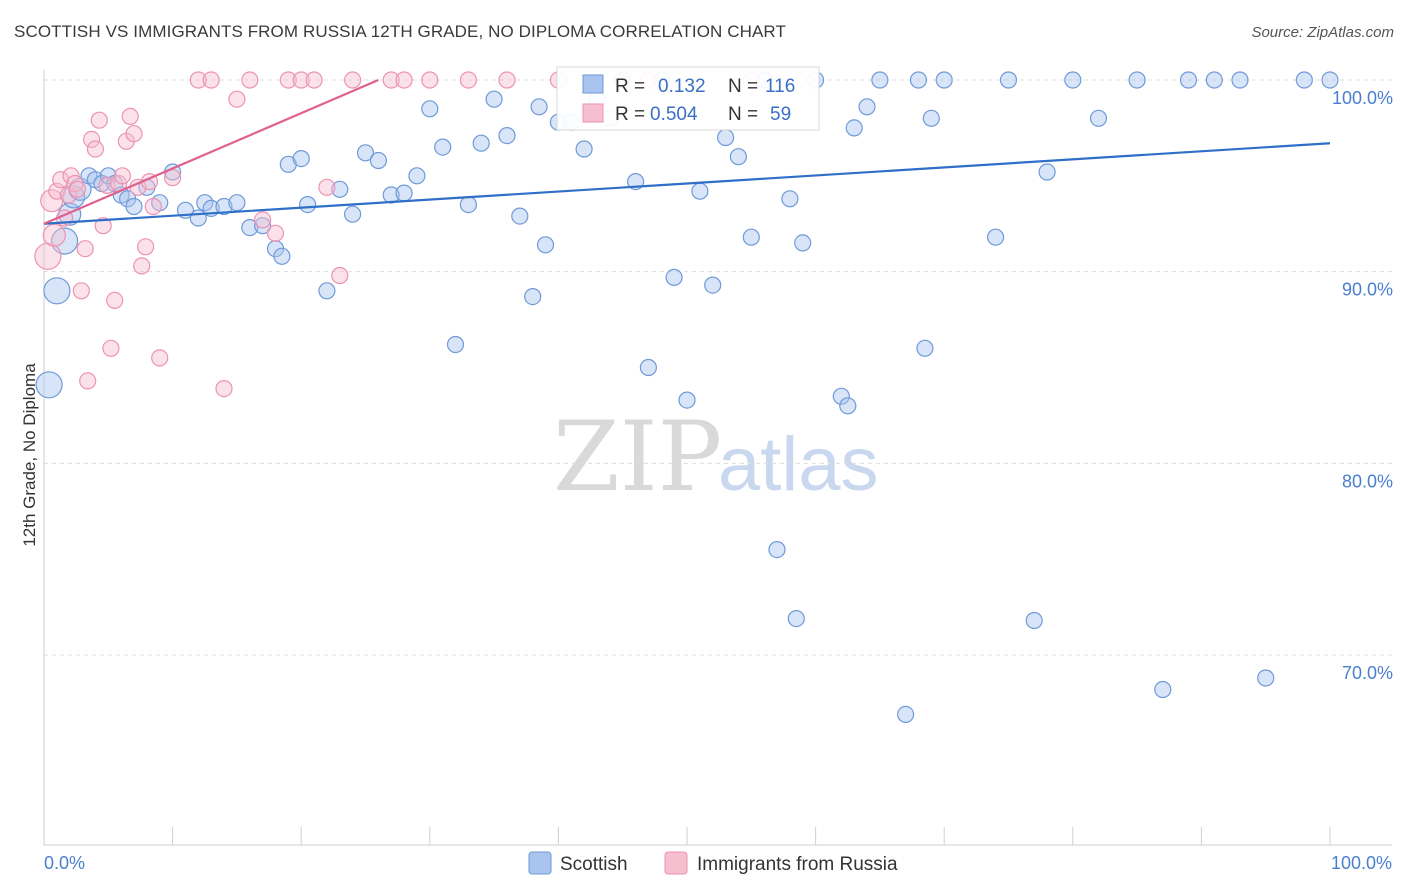 Image resolution: width=1406 pixels, height=892 pixels. I want to click on source-credit: Source: ZipAtlas.com, so click(1322, 32).